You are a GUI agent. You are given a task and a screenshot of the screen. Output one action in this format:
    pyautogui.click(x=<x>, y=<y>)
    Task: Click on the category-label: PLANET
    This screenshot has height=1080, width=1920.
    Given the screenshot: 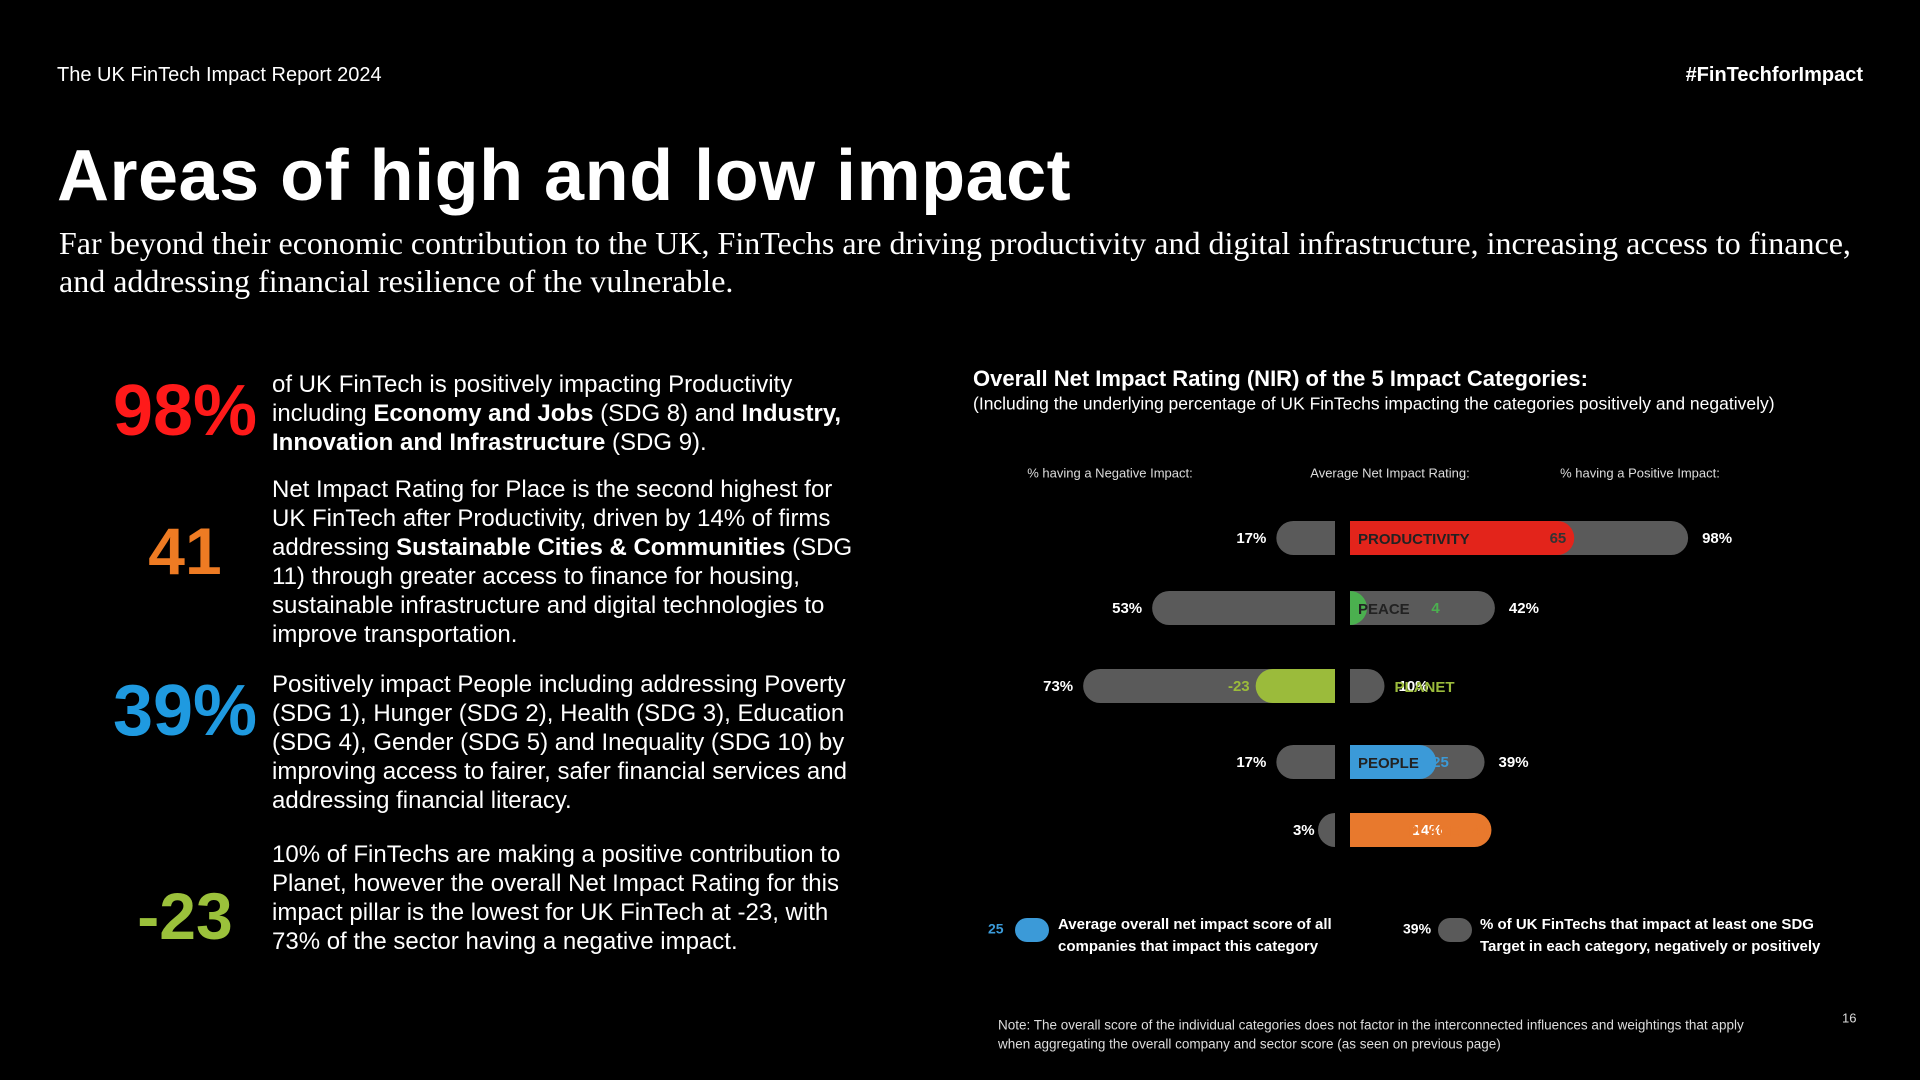 What is the action you would take?
    pyautogui.click(x=1425, y=687)
    